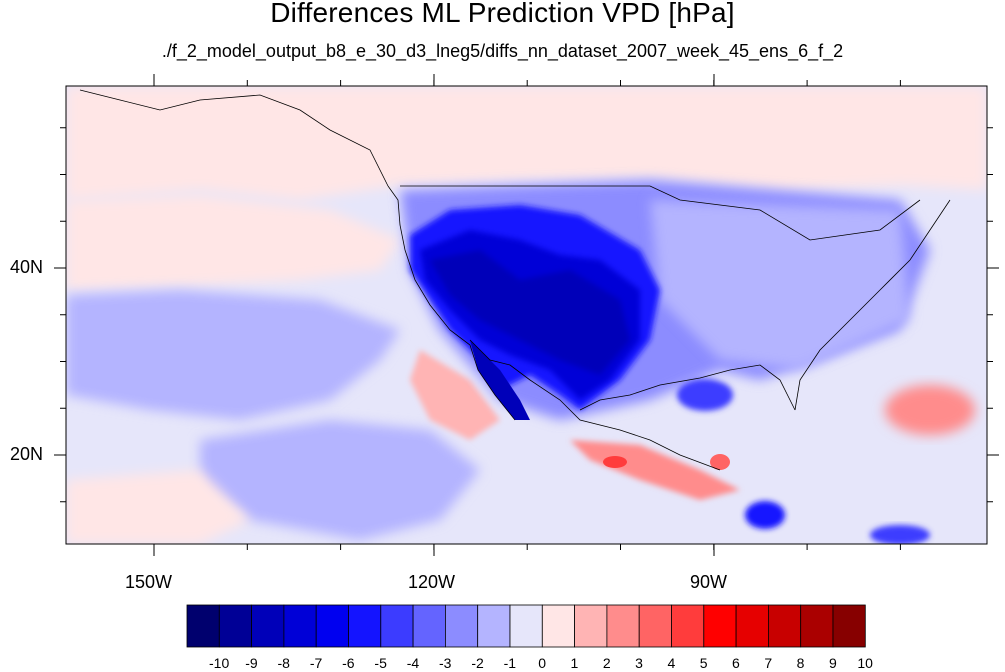  Describe the element at coordinates (283, 663) in the screenshot. I see `colorbar-label: -8` at that location.